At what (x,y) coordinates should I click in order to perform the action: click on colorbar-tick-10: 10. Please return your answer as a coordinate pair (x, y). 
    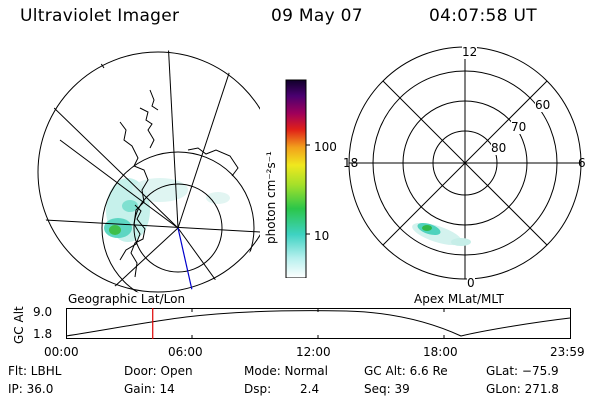
    Looking at the image, I should click on (322, 236).